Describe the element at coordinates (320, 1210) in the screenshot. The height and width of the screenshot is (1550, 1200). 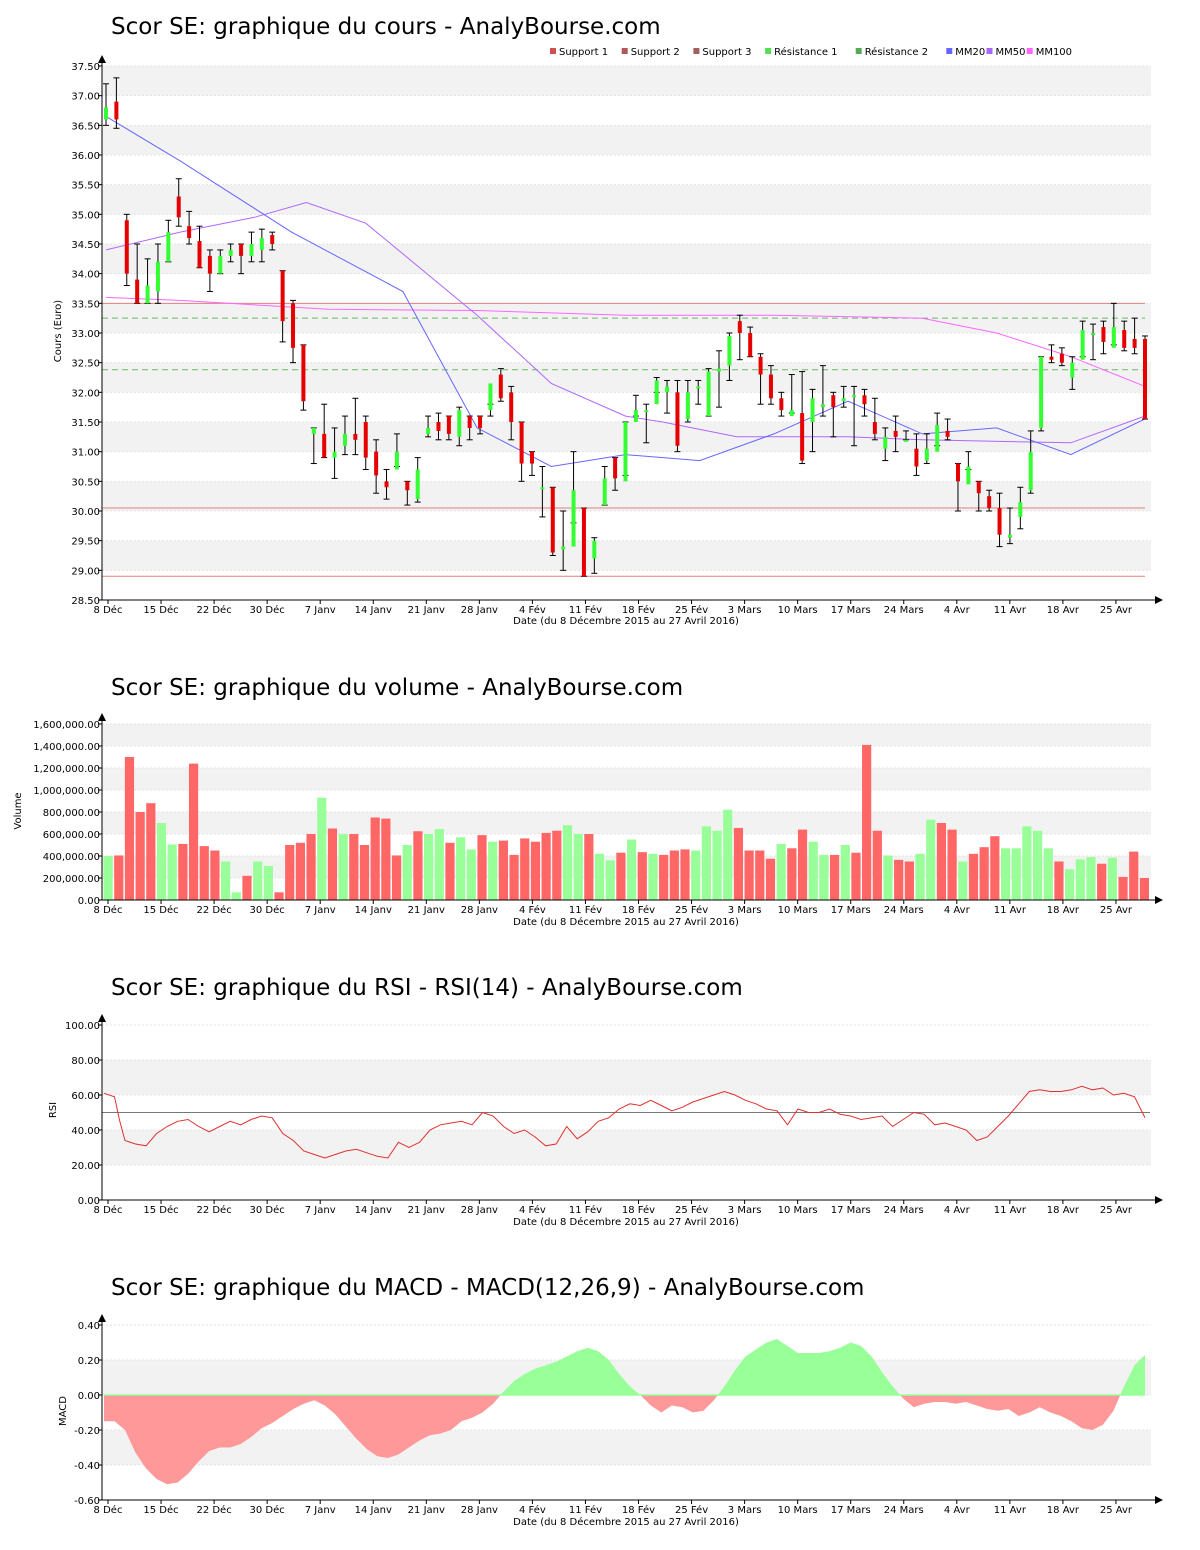
I see `rsi-x-tick-label: 7 Janv` at that location.